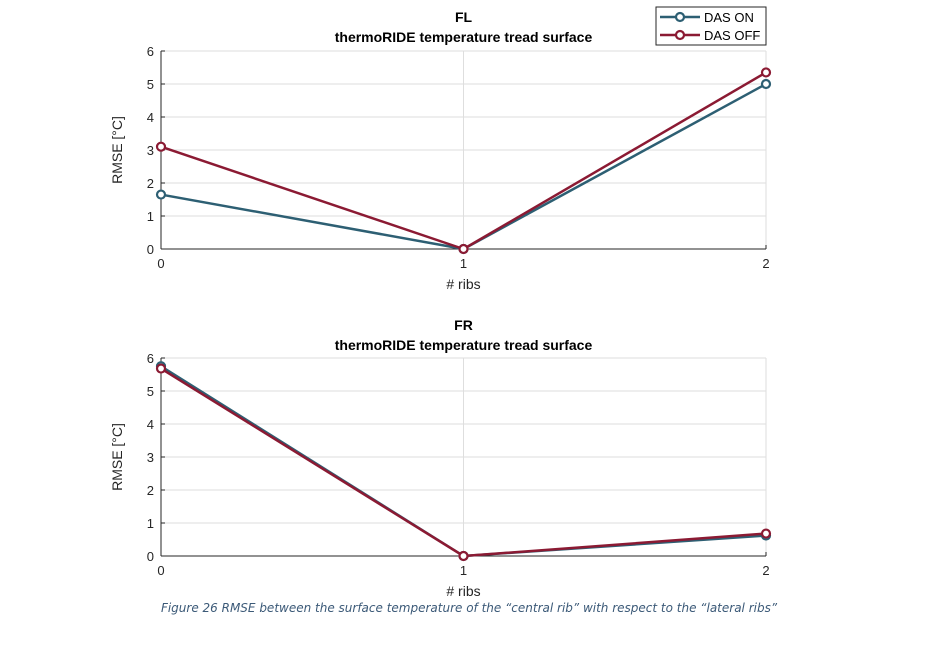 This screenshot has height=658, width=938. I want to click on chart-title: FL, so click(464, 17).